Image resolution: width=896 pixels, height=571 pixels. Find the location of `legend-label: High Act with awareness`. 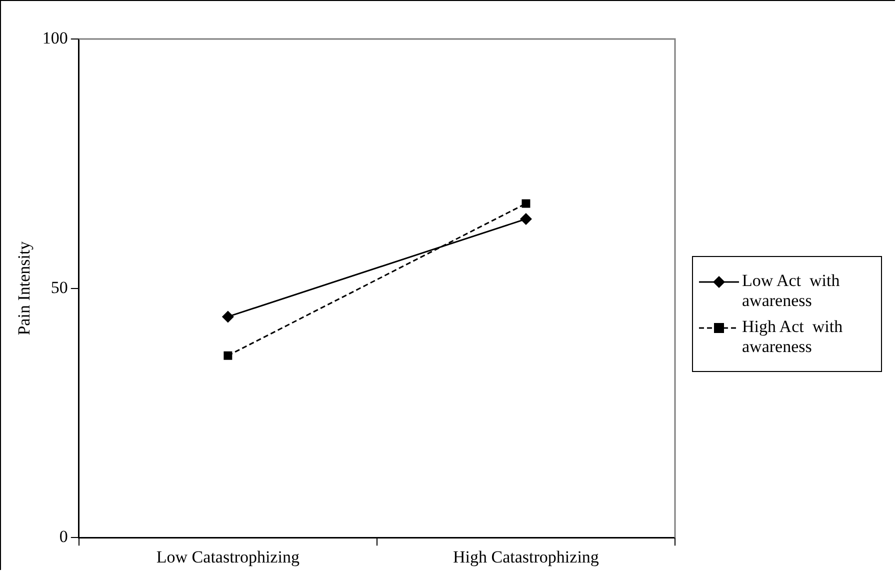

legend-label: High Act with awareness is located at coordinates (793, 337).